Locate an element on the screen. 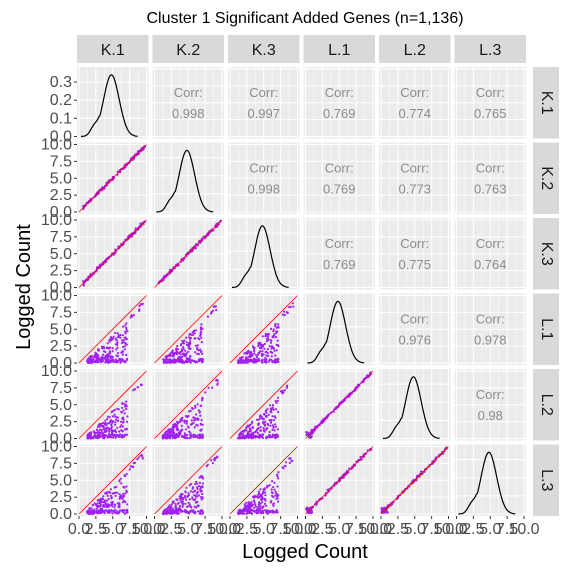  x-tick-label: 2.5 is located at coordinates (473, 529).